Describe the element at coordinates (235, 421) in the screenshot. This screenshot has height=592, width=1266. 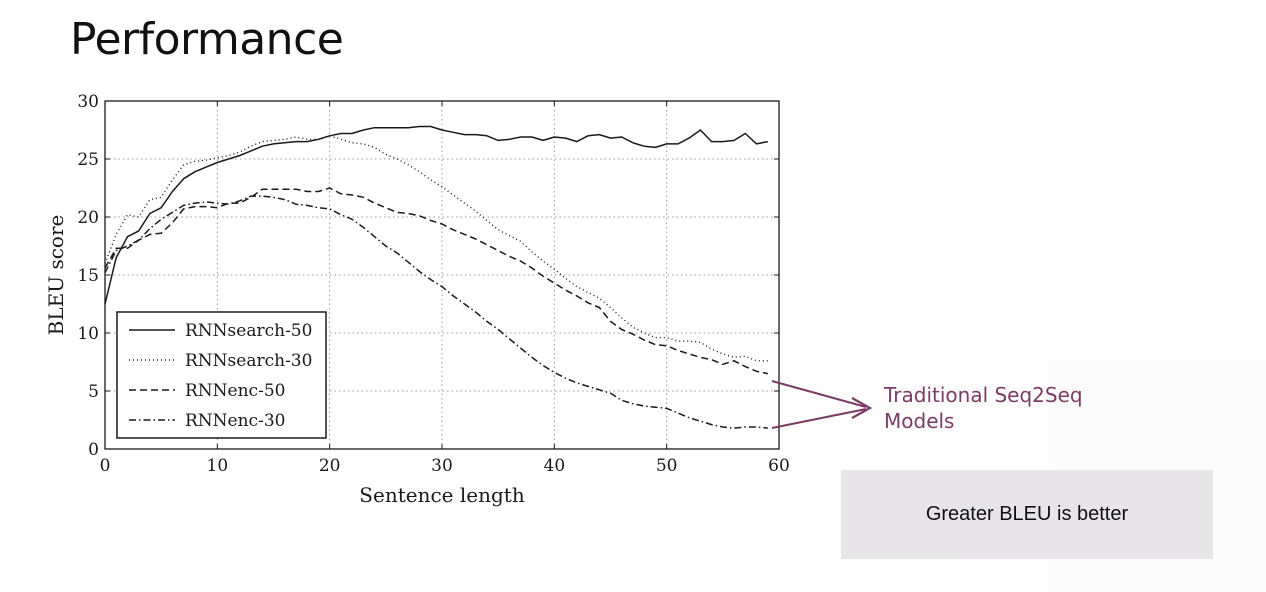
I see `legend-entry: RNNenc-30` at that location.